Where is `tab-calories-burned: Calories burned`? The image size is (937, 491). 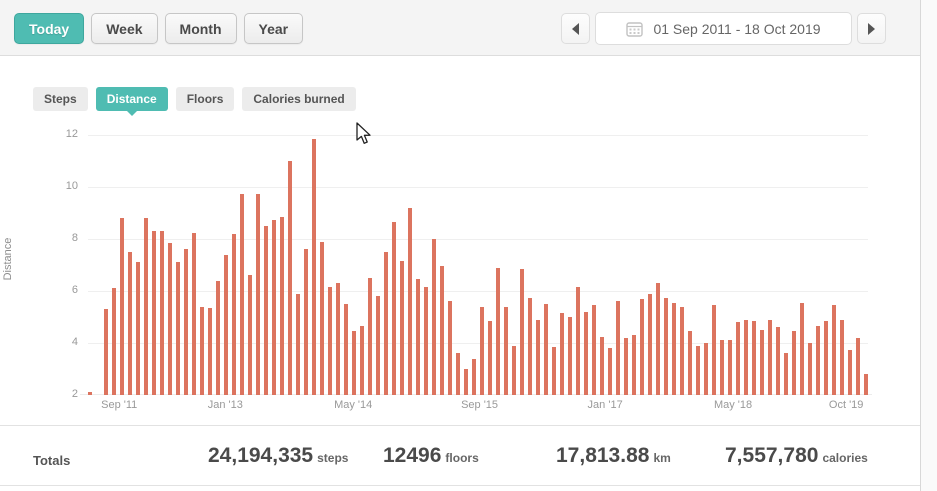
tab-calories-burned: Calories burned is located at coordinates (299, 99).